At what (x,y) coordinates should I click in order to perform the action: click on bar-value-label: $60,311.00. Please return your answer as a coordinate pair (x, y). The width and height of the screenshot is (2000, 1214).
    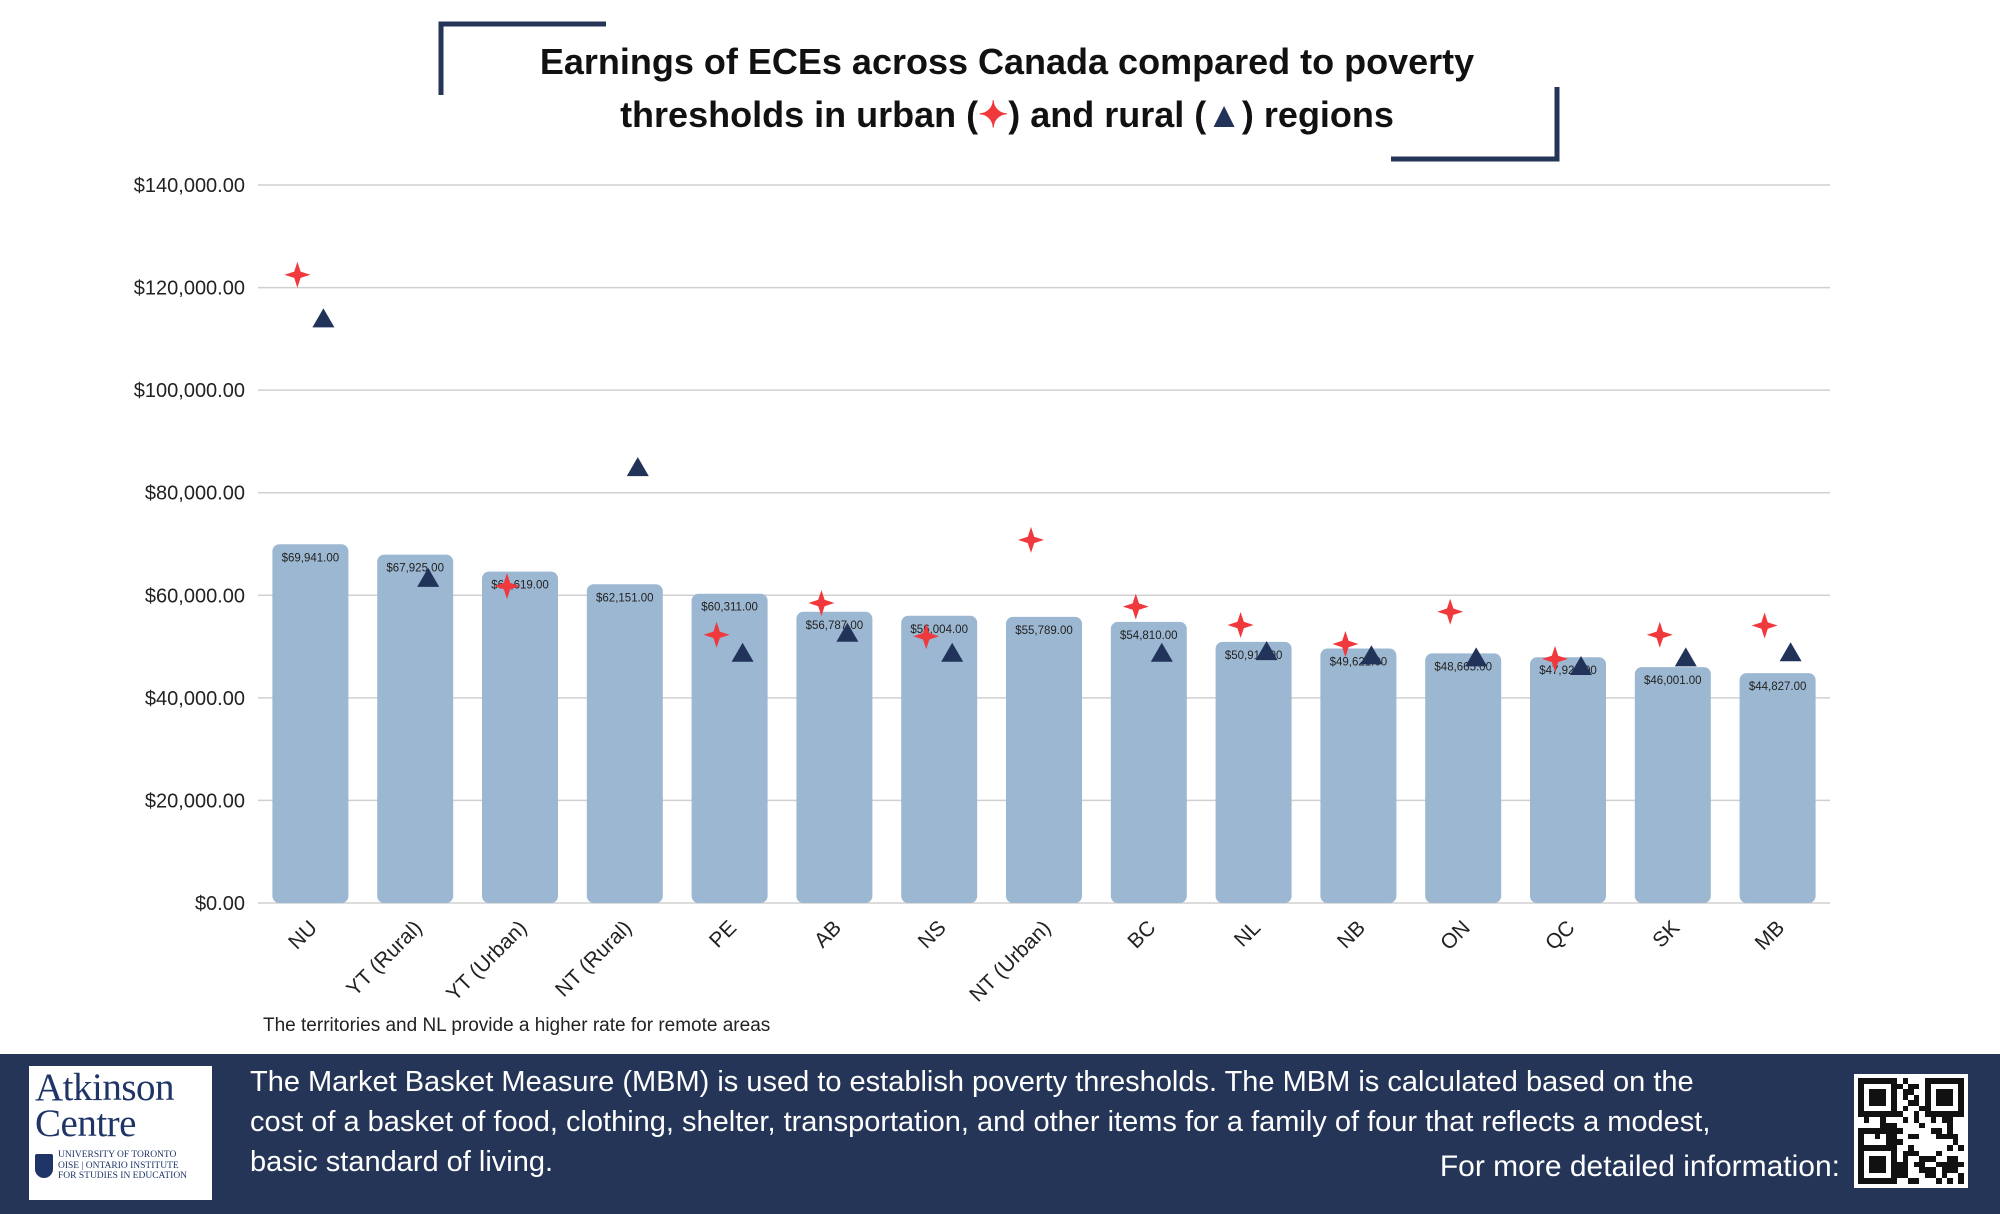
    Looking at the image, I should click on (729, 608).